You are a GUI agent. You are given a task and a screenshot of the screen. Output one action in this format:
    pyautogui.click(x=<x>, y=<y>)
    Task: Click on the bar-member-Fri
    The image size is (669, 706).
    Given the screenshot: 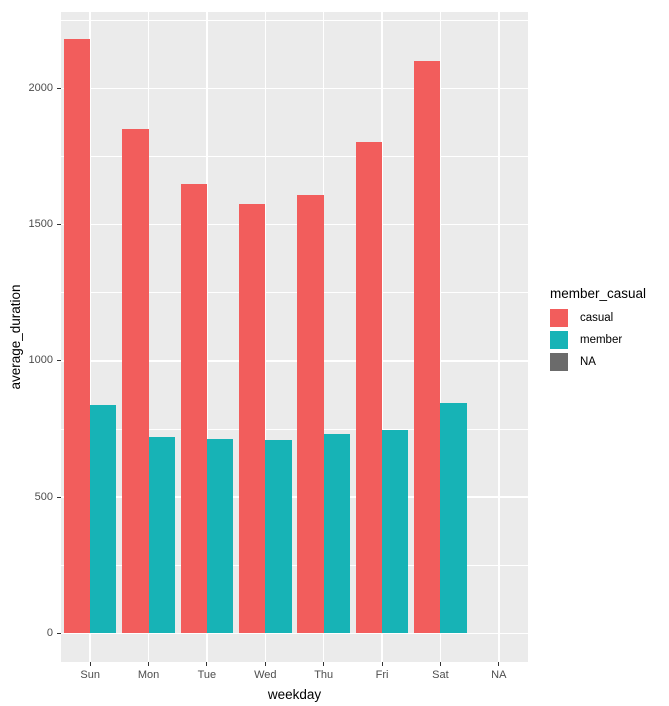 What is the action you would take?
    pyautogui.click(x=395, y=532)
    